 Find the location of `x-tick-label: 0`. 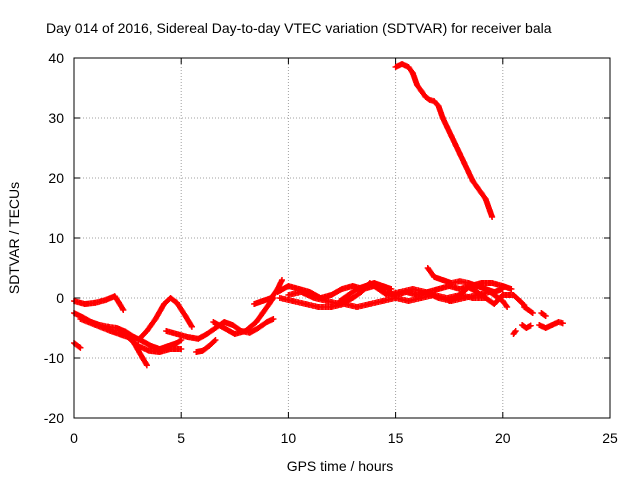

x-tick-label: 0 is located at coordinates (74, 438).